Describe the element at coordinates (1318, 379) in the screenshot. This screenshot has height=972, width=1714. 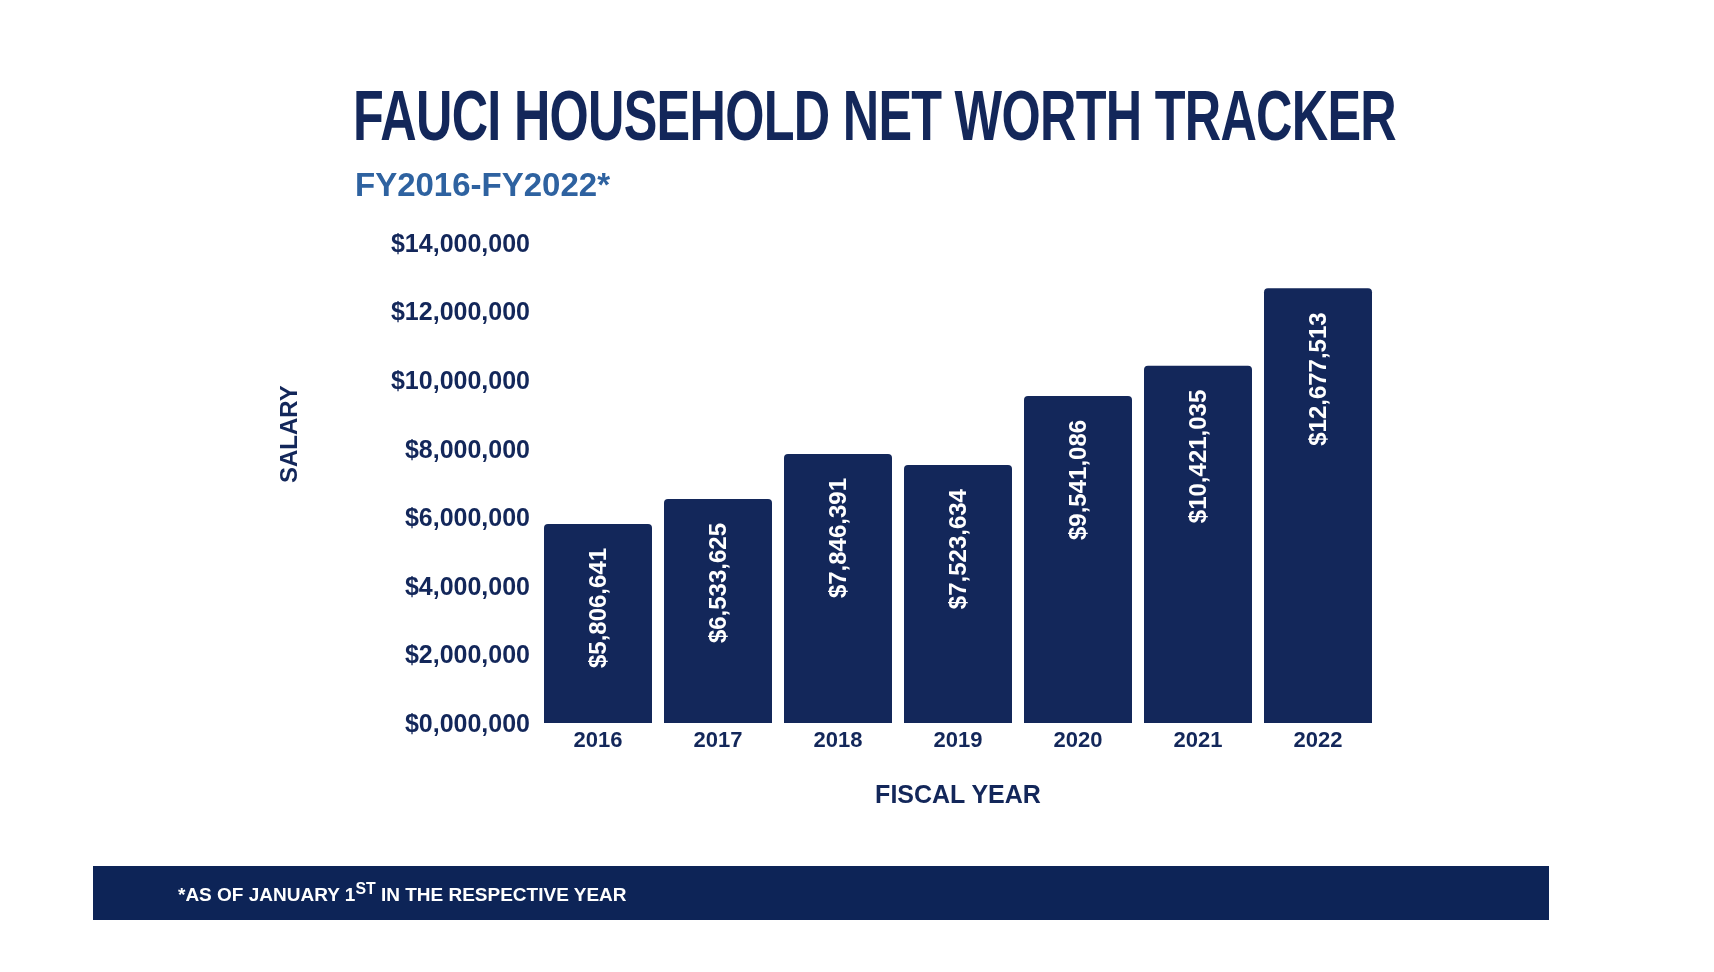
I see `data-label: $12,677,513` at that location.